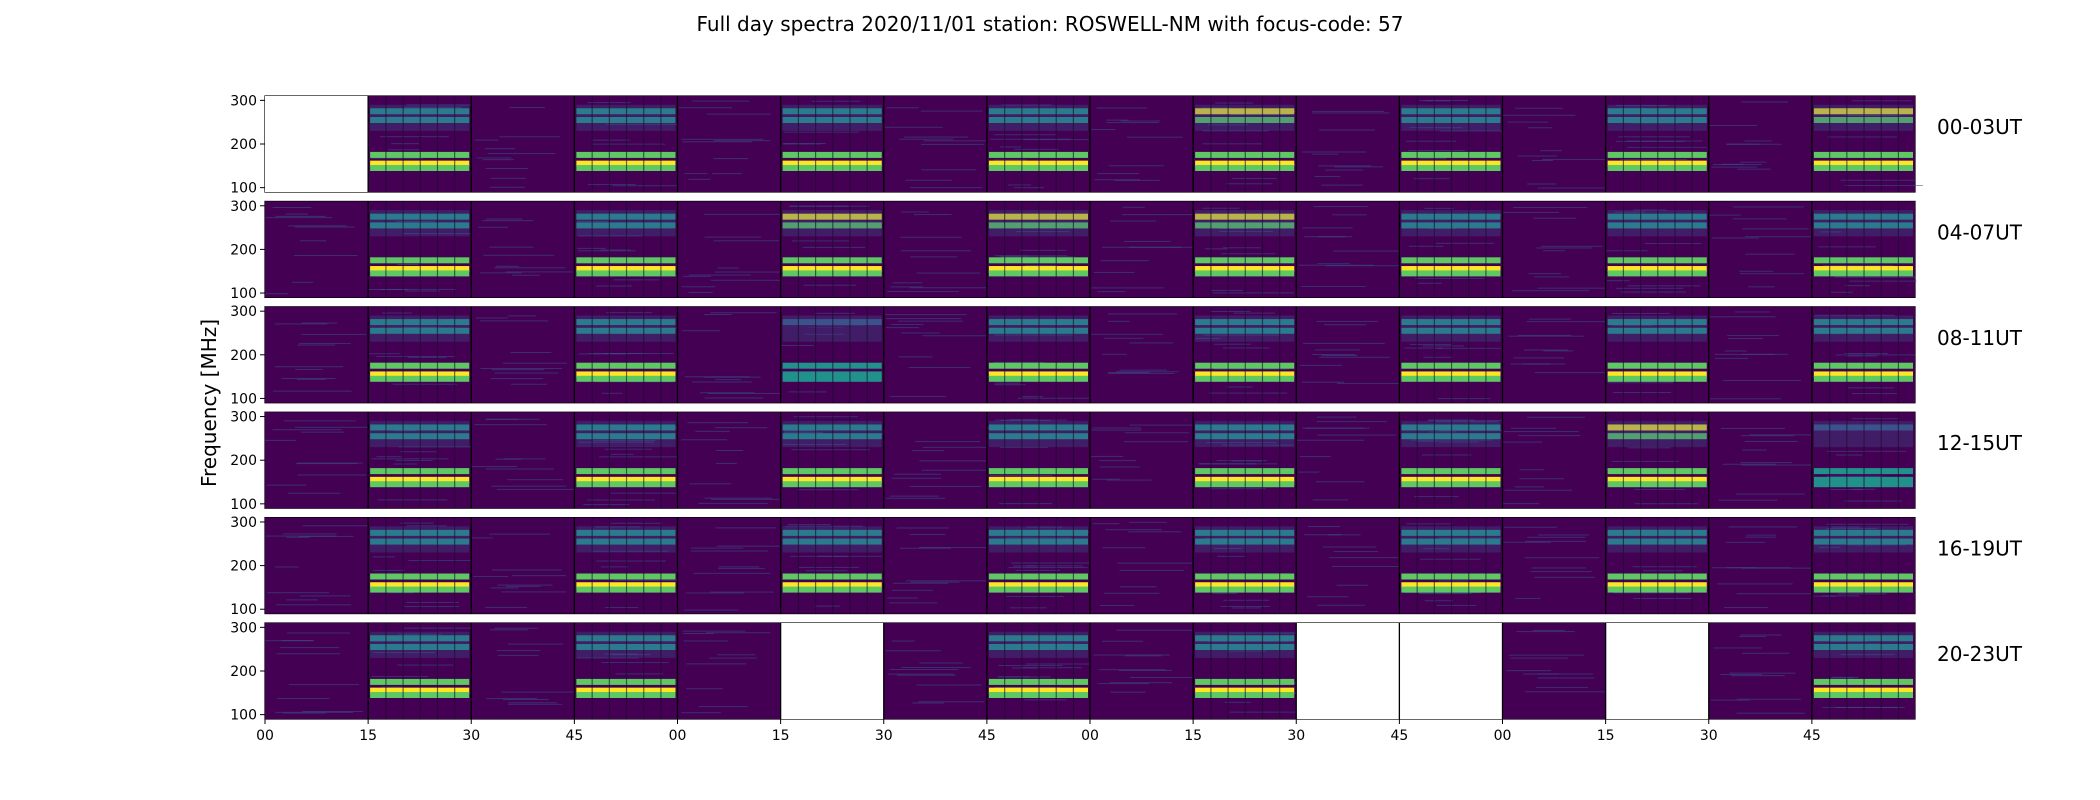  I want to click on y-tick-label: 100, so click(243, 505).